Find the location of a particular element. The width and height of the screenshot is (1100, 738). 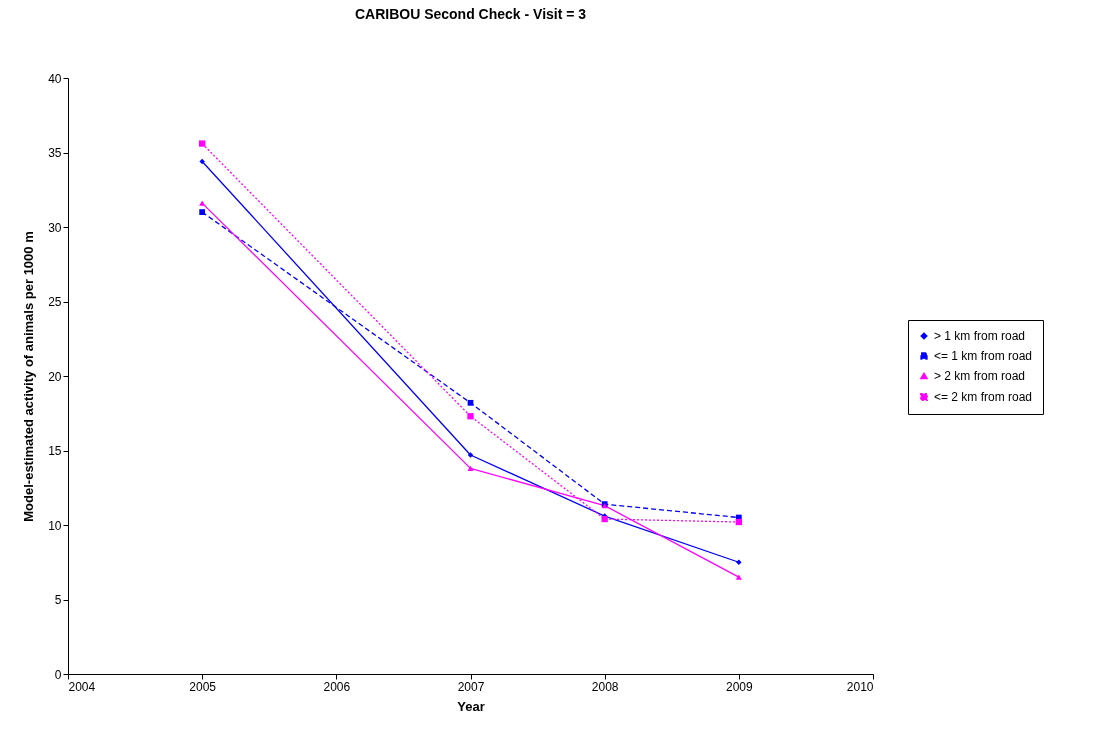

legend-label: <= 2 km from road is located at coordinates (983, 397).